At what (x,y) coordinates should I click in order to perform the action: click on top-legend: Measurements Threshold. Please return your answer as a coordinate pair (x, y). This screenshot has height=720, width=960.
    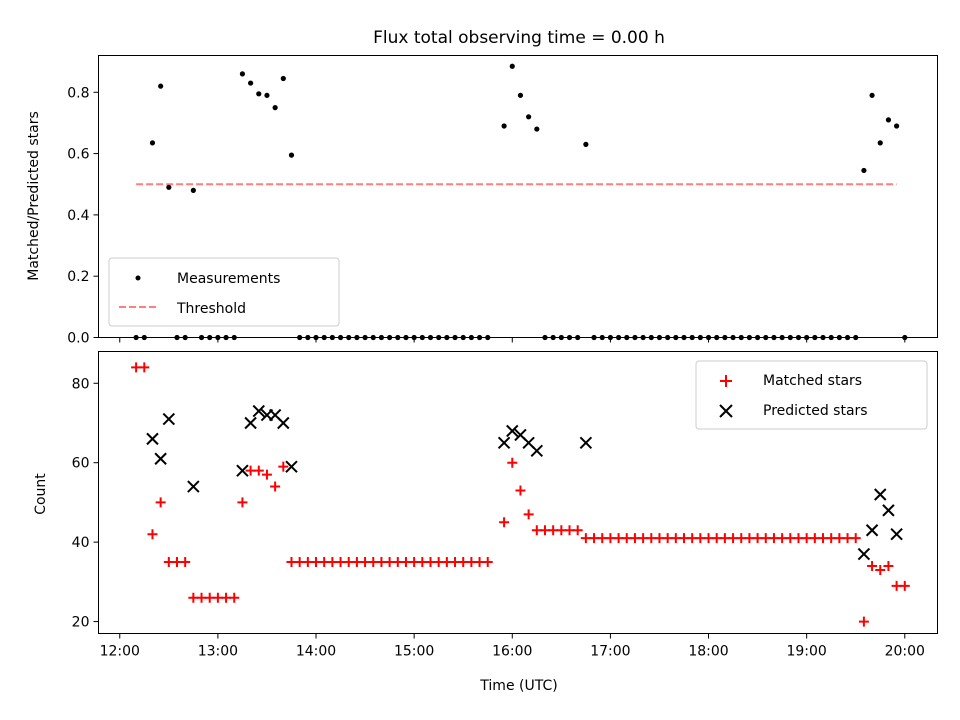
    Looking at the image, I should click on (224, 292).